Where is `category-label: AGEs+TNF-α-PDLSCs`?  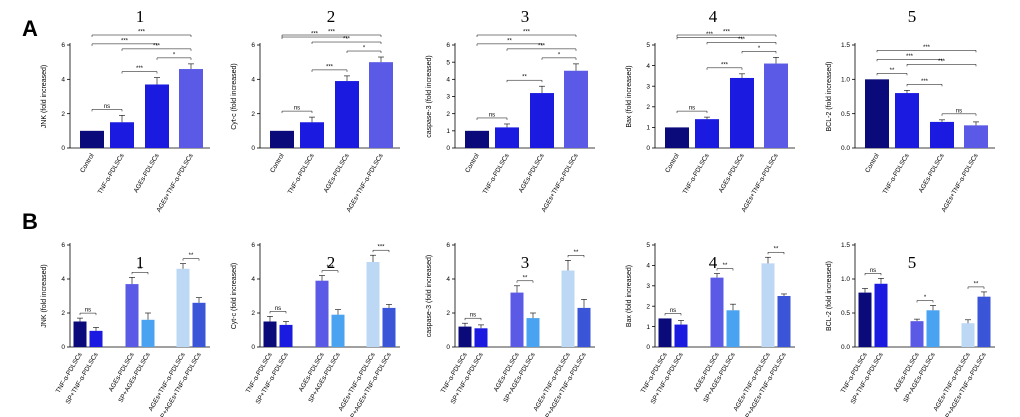 category-label: AGEs+TNF-α-PDLSCs is located at coordinates (760, 183).